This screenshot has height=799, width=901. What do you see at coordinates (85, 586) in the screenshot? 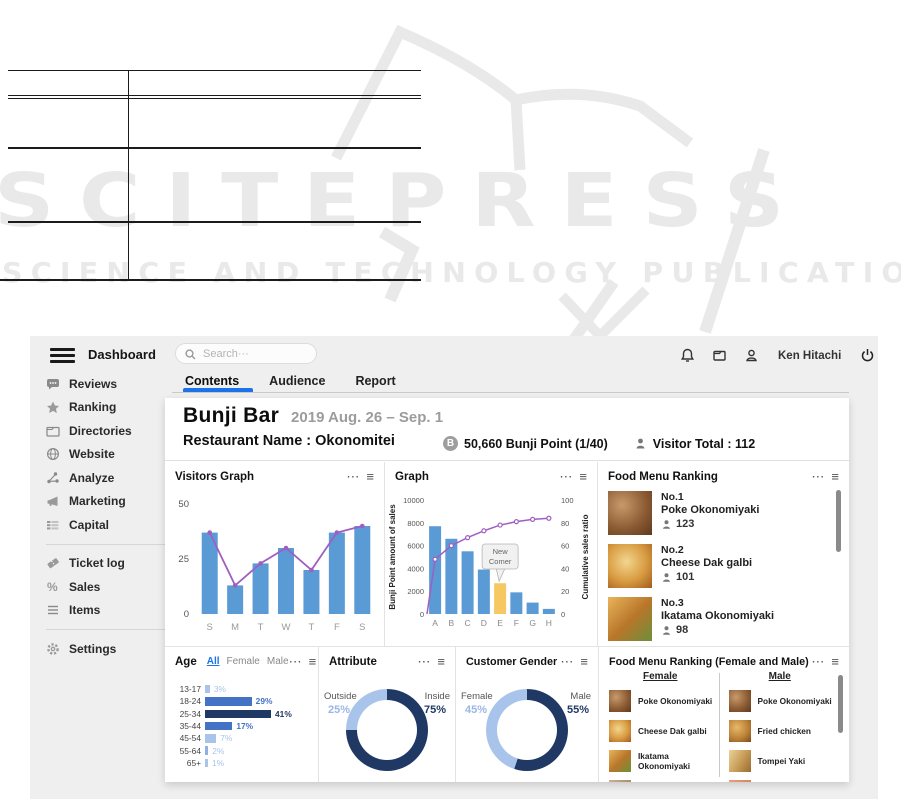
I see `sidebar-item-label: Sales` at bounding box center [85, 586].